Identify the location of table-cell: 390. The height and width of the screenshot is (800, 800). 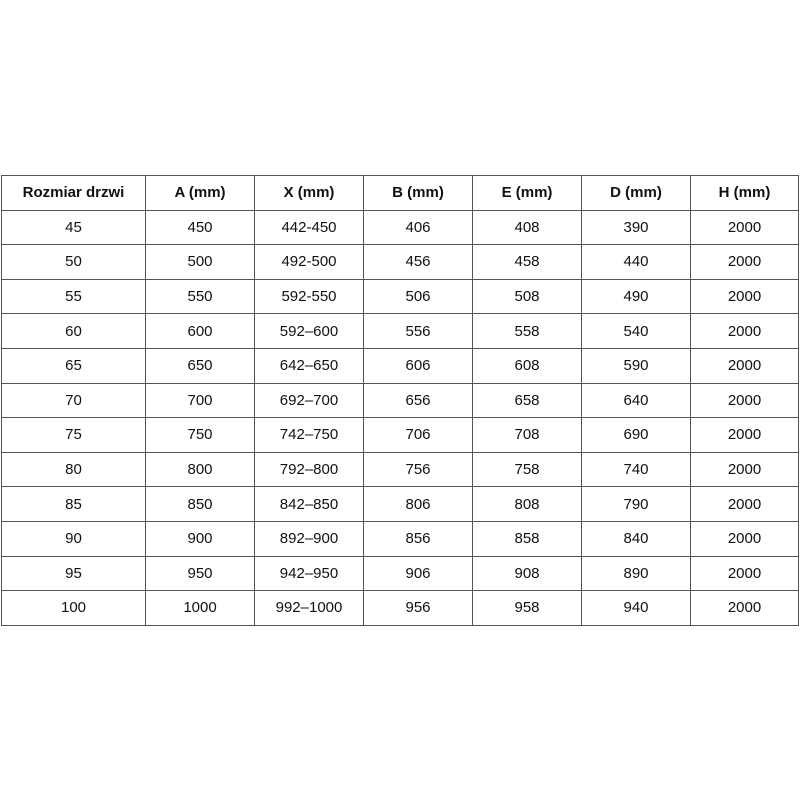
(636, 227).